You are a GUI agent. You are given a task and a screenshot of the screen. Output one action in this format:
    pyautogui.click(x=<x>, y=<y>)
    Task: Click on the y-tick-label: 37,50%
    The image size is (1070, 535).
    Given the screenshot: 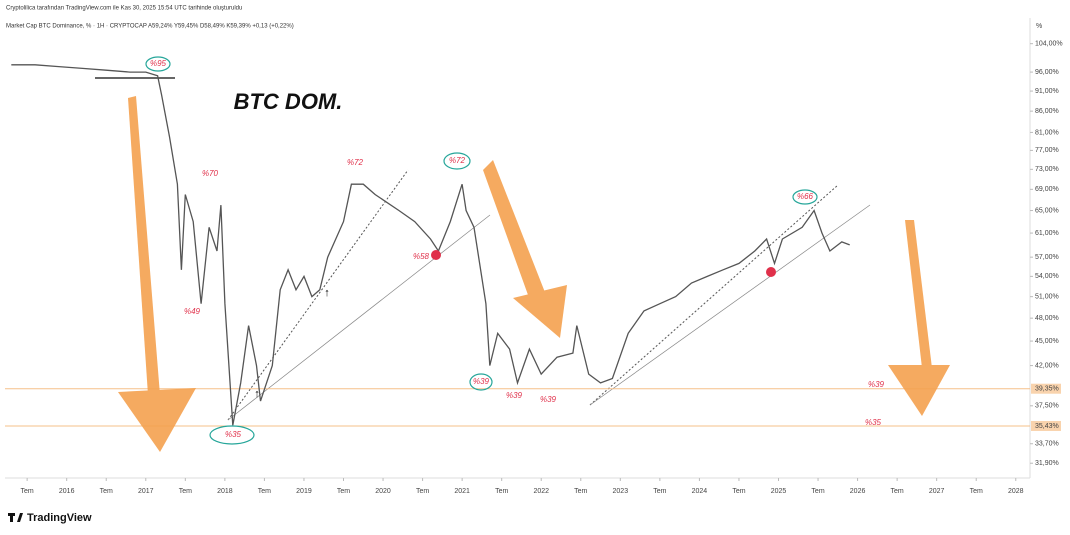 What is the action you would take?
    pyautogui.click(x=1047, y=406)
    